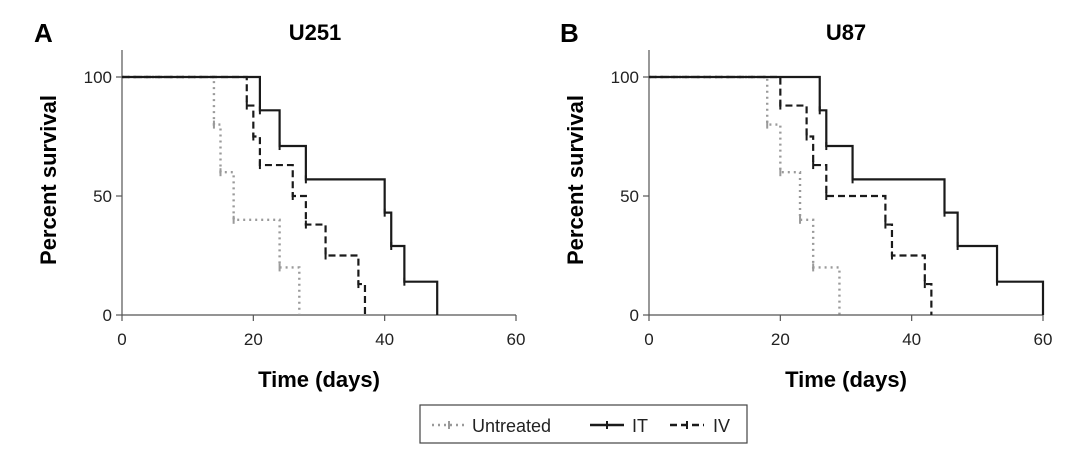 The width and height of the screenshot is (1080, 456). Describe the element at coordinates (846, 32) in the screenshot. I see `chart-title: U87` at that location.